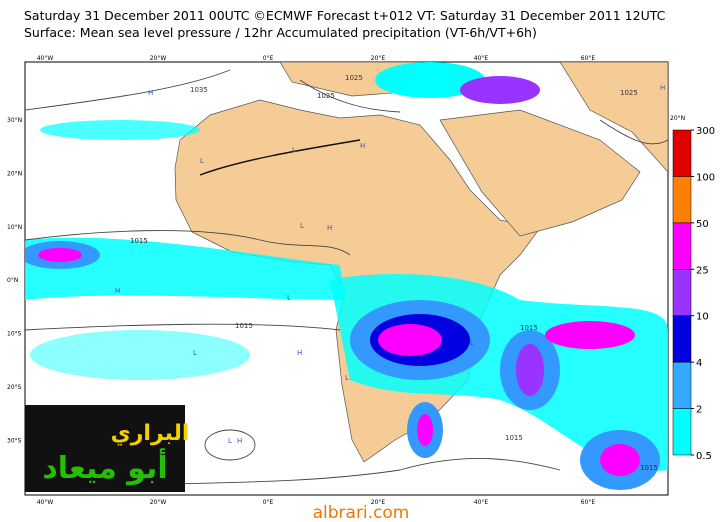  I want to click on colorbar-label: 2, so click(699, 410).